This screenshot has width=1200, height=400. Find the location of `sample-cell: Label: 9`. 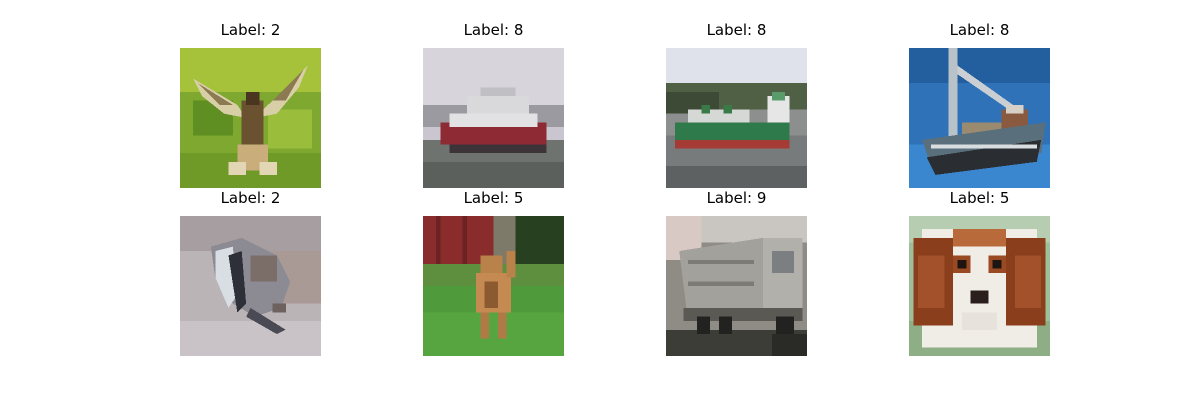

sample-cell: Label: 9 is located at coordinates (736, 273).